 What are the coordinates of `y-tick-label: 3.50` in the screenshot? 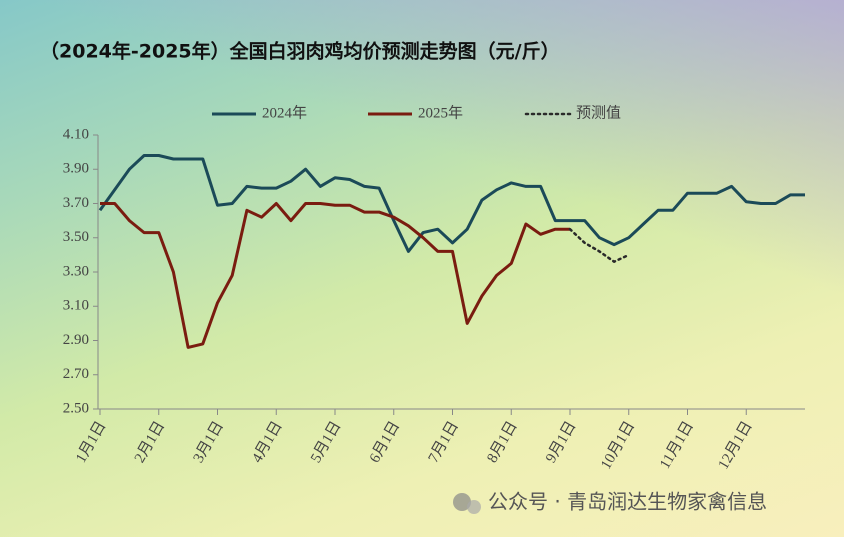 It's located at (76, 237).